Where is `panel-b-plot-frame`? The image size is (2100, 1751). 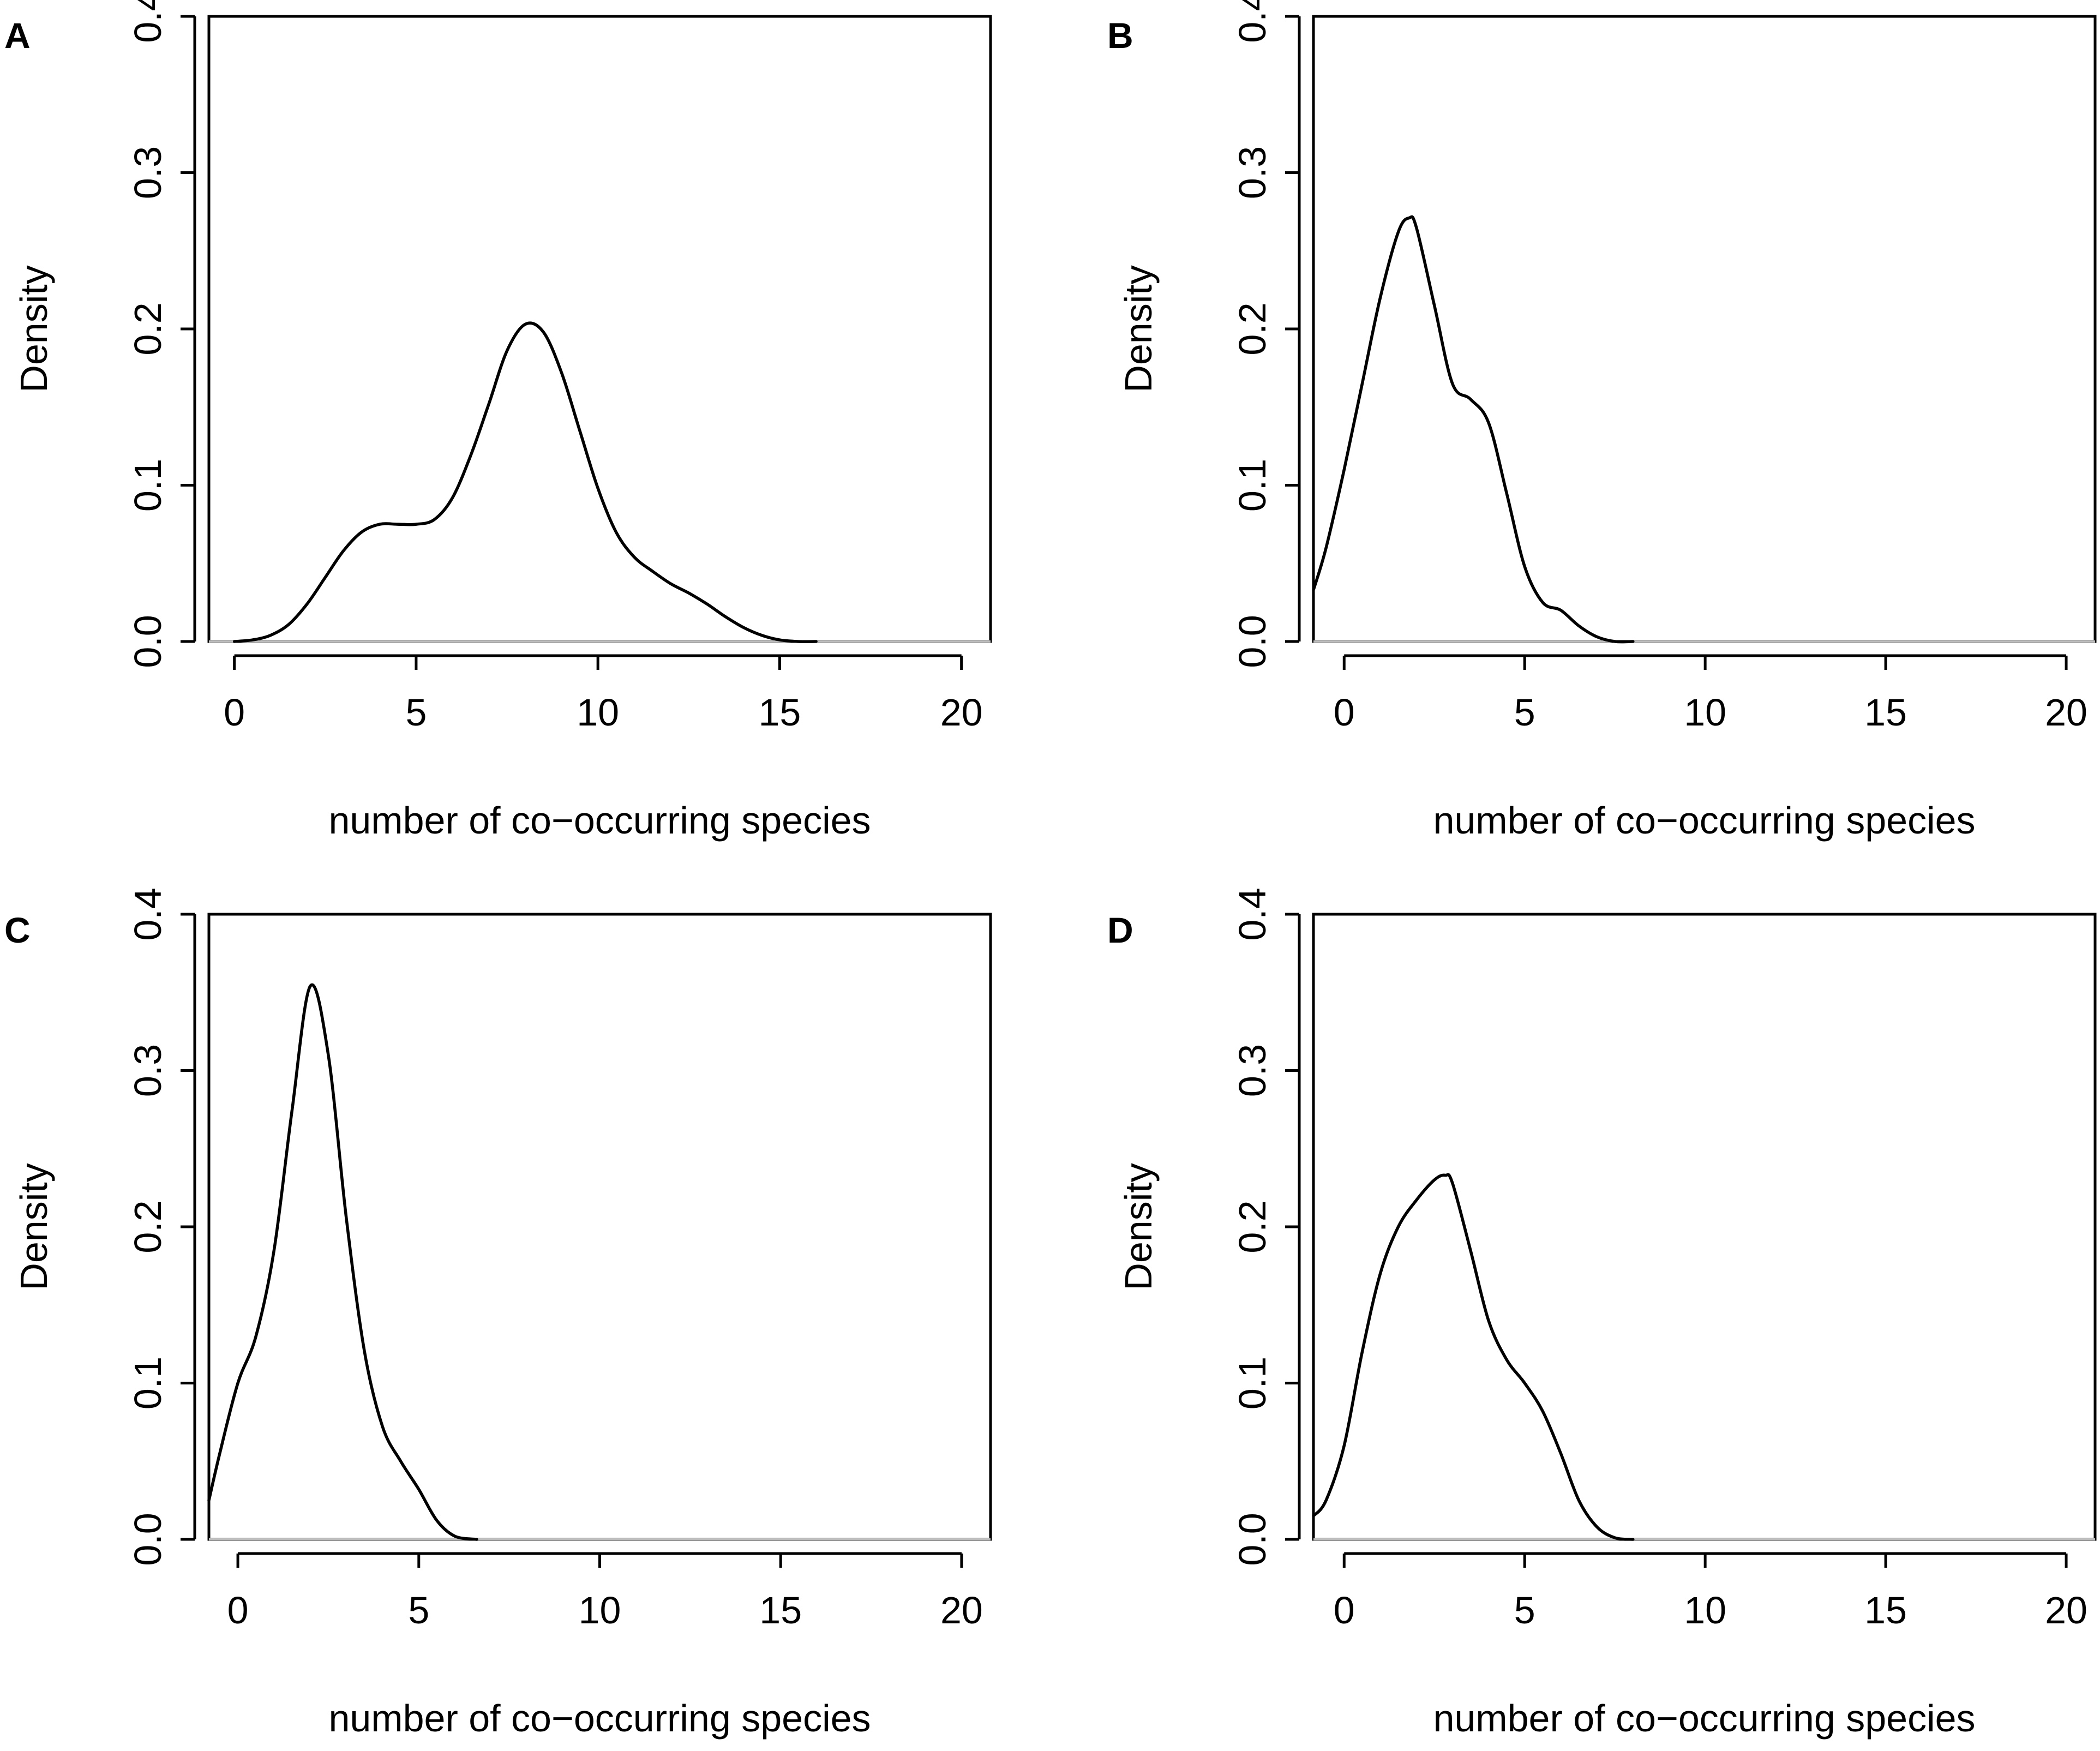 panel-b-plot-frame is located at coordinates (1704, 329).